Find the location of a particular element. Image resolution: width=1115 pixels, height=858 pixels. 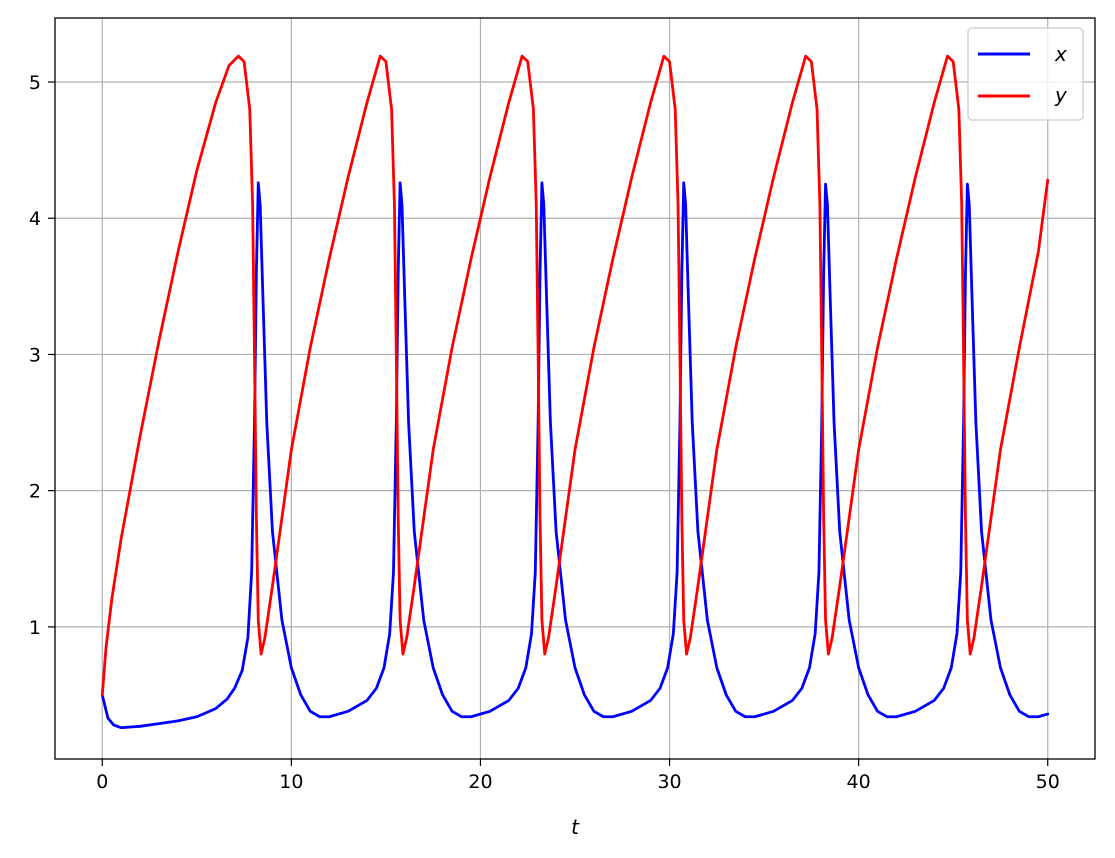

y-tick-label: 4 is located at coordinates (35, 219).